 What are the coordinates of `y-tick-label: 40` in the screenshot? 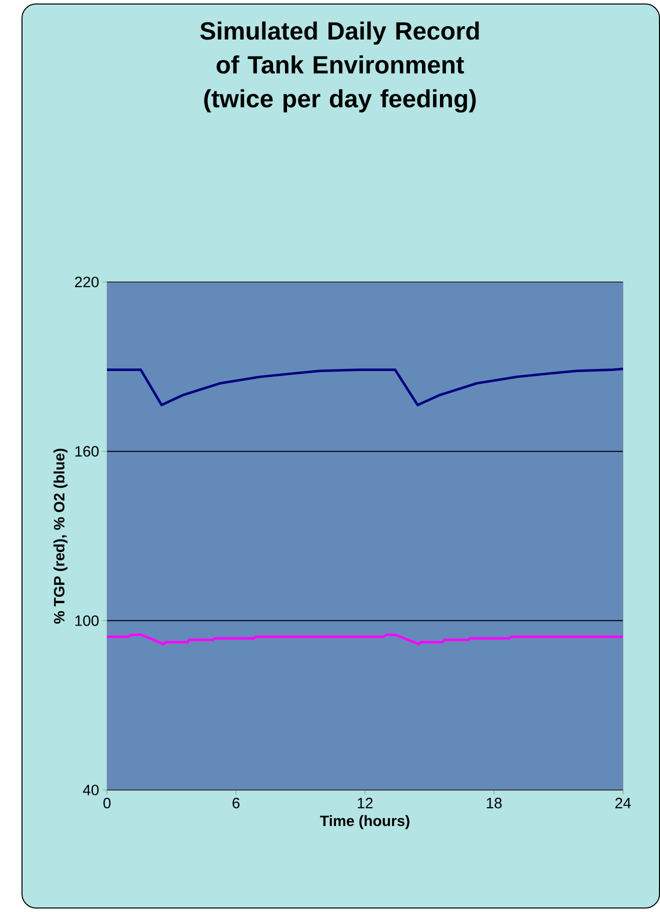 It's located at (90, 790).